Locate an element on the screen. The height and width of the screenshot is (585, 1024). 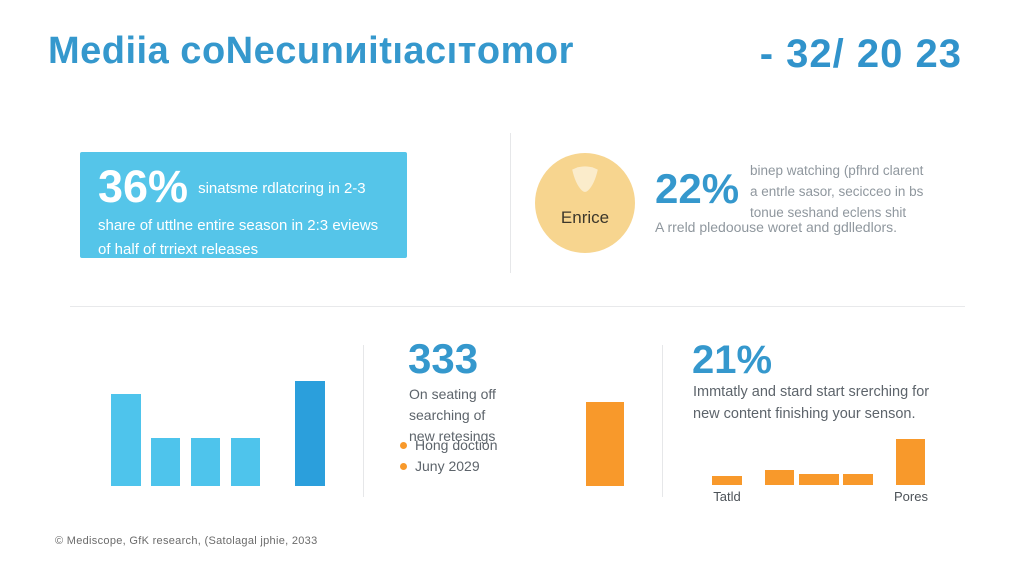
bullet-item-2: Juny 2029 is located at coordinates (440, 466).